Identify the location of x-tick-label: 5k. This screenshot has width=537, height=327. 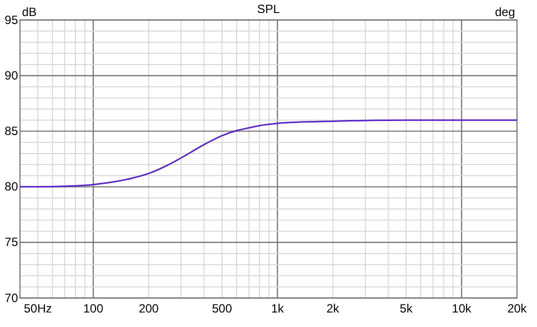
(407, 309).